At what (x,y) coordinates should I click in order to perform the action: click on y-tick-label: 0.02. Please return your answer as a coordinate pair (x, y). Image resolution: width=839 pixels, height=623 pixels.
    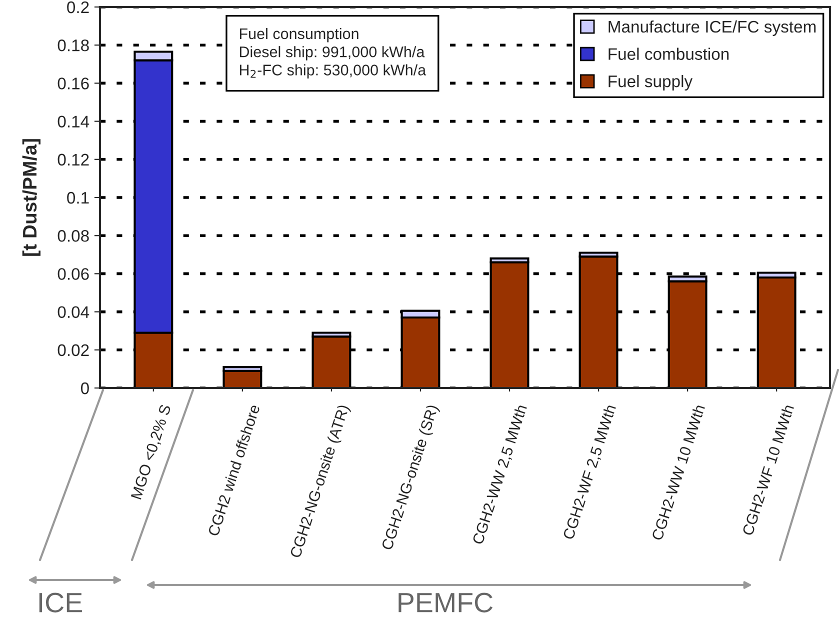
    Looking at the image, I should click on (73, 350).